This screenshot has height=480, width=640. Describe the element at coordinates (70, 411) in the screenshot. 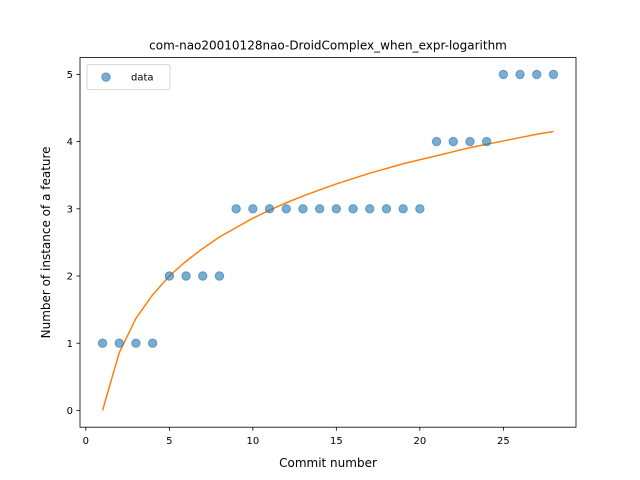

I see `y-tick-label: 0` at that location.